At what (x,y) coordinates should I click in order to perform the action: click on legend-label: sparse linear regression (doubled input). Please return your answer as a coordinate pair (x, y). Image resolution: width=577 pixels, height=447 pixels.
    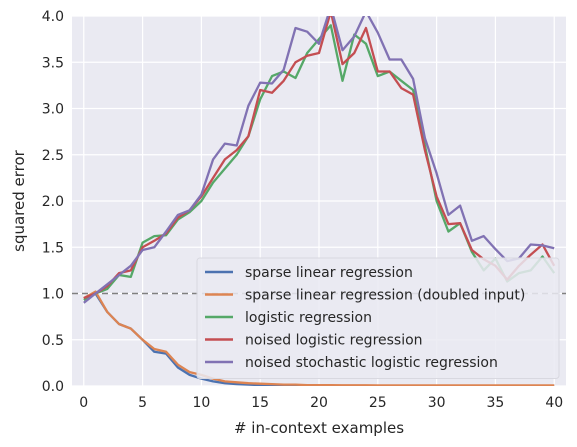
    Looking at the image, I should click on (385, 296).